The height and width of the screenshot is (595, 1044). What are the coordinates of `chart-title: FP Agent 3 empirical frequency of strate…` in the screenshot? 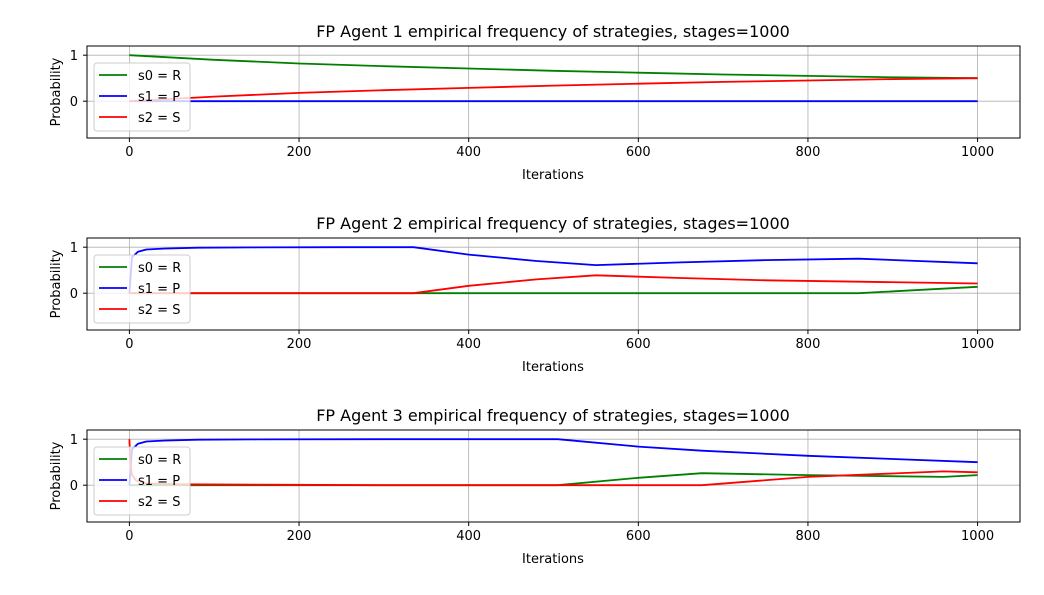 It's located at (553, 415).